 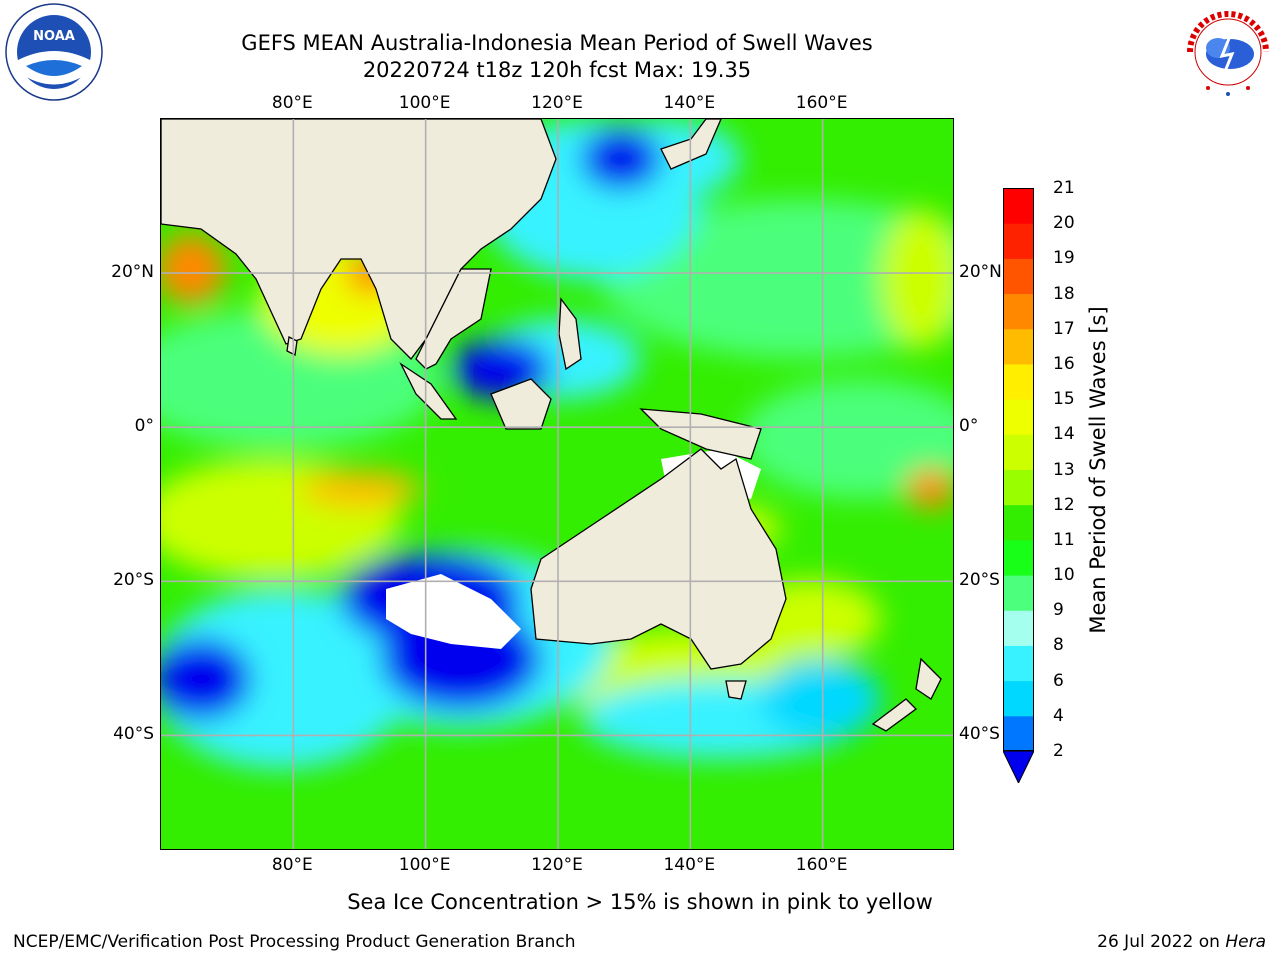 What do you see at coordinates (1058, 645) in the screenshot?
I see `colorbar-tick-label: 8` at bounding box center [1058, 645].